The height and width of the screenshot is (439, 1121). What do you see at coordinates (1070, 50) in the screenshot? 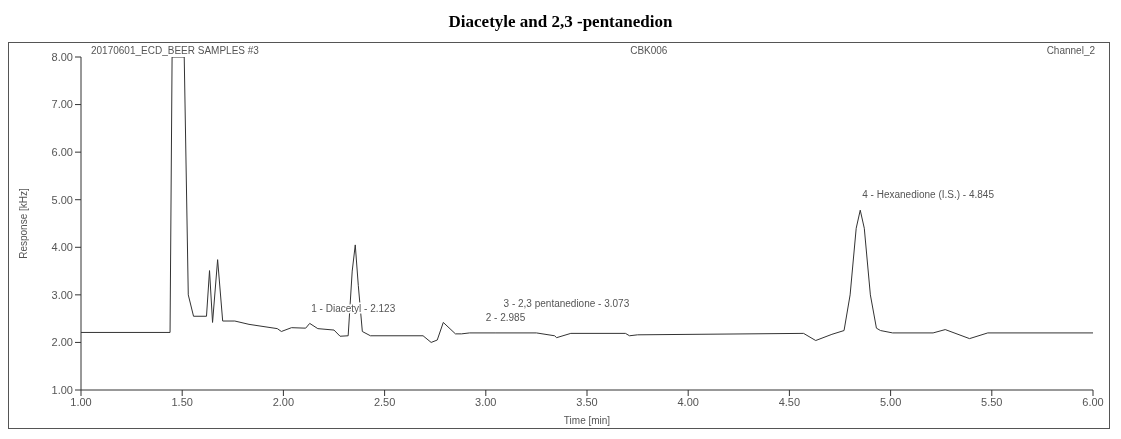
I see `text: Channel_2` at bounding box center [1070, 50].